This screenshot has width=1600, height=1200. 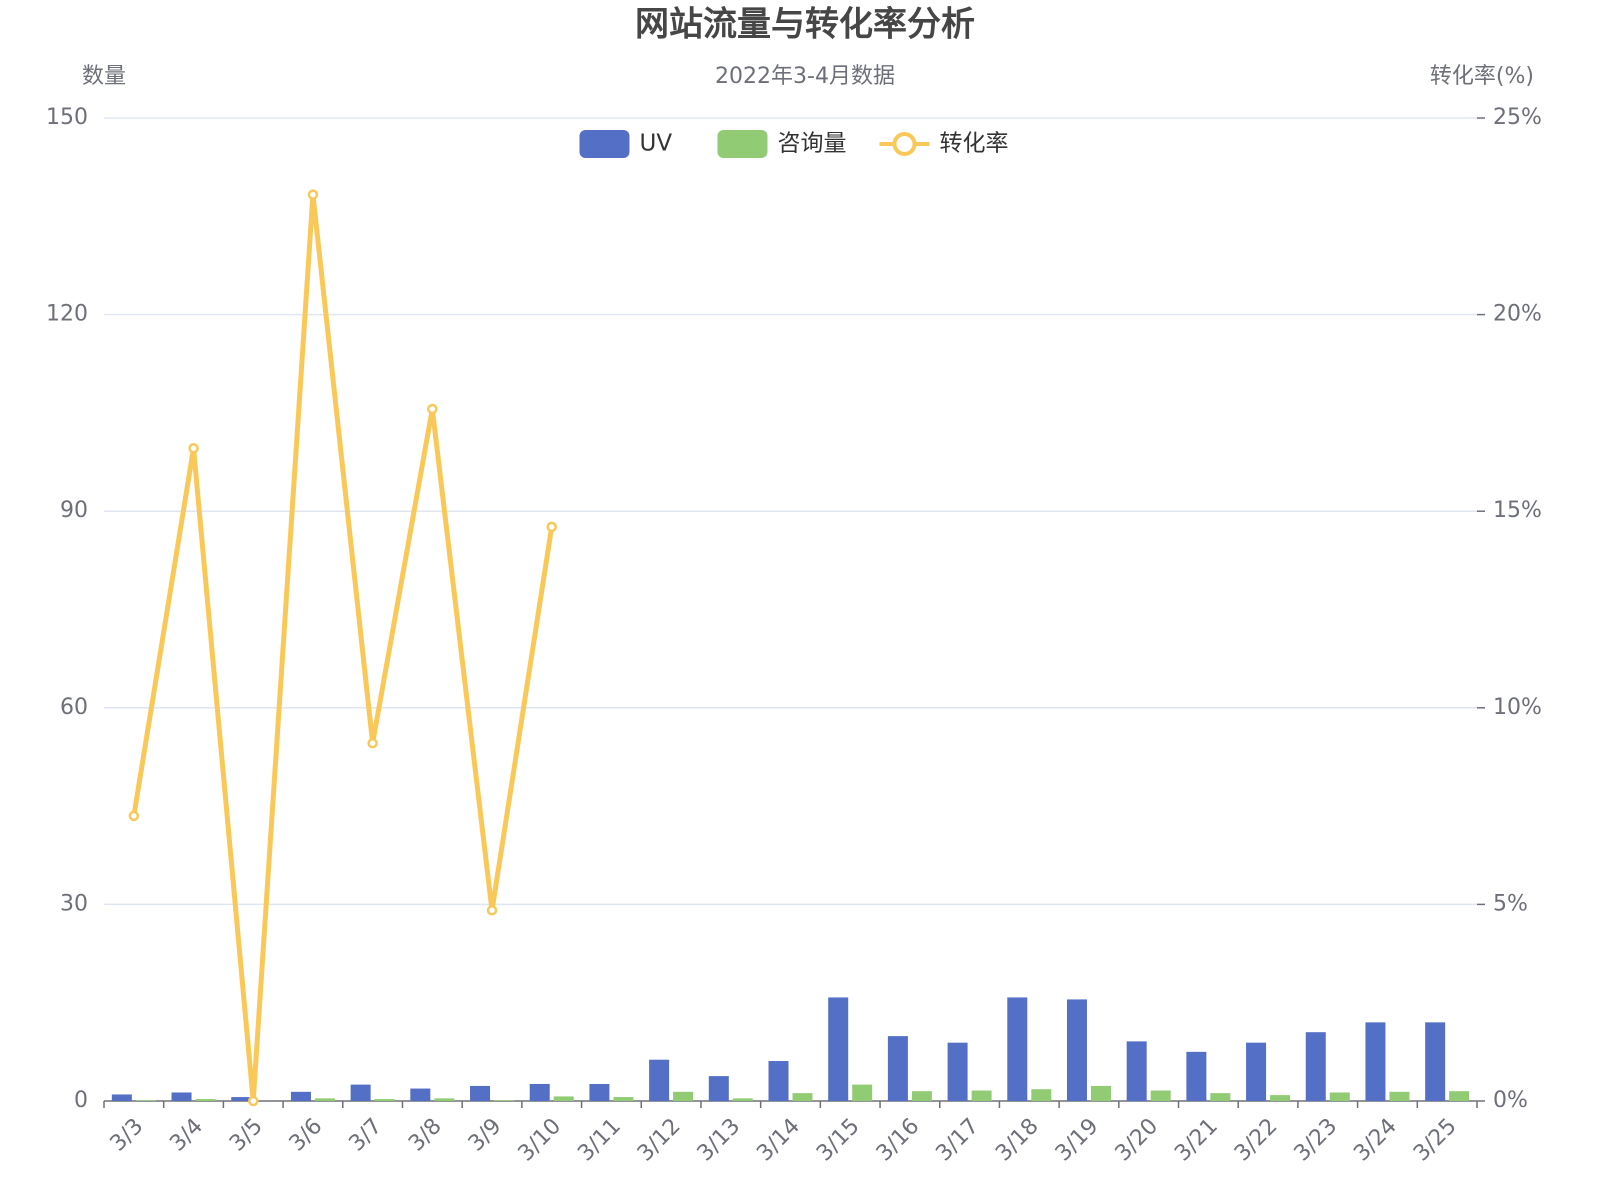 What do you see at coordinates (1435, 1140) in the screenshot?
I see `x-tick-label: 3/25` at bounding box center [1435, 1140].